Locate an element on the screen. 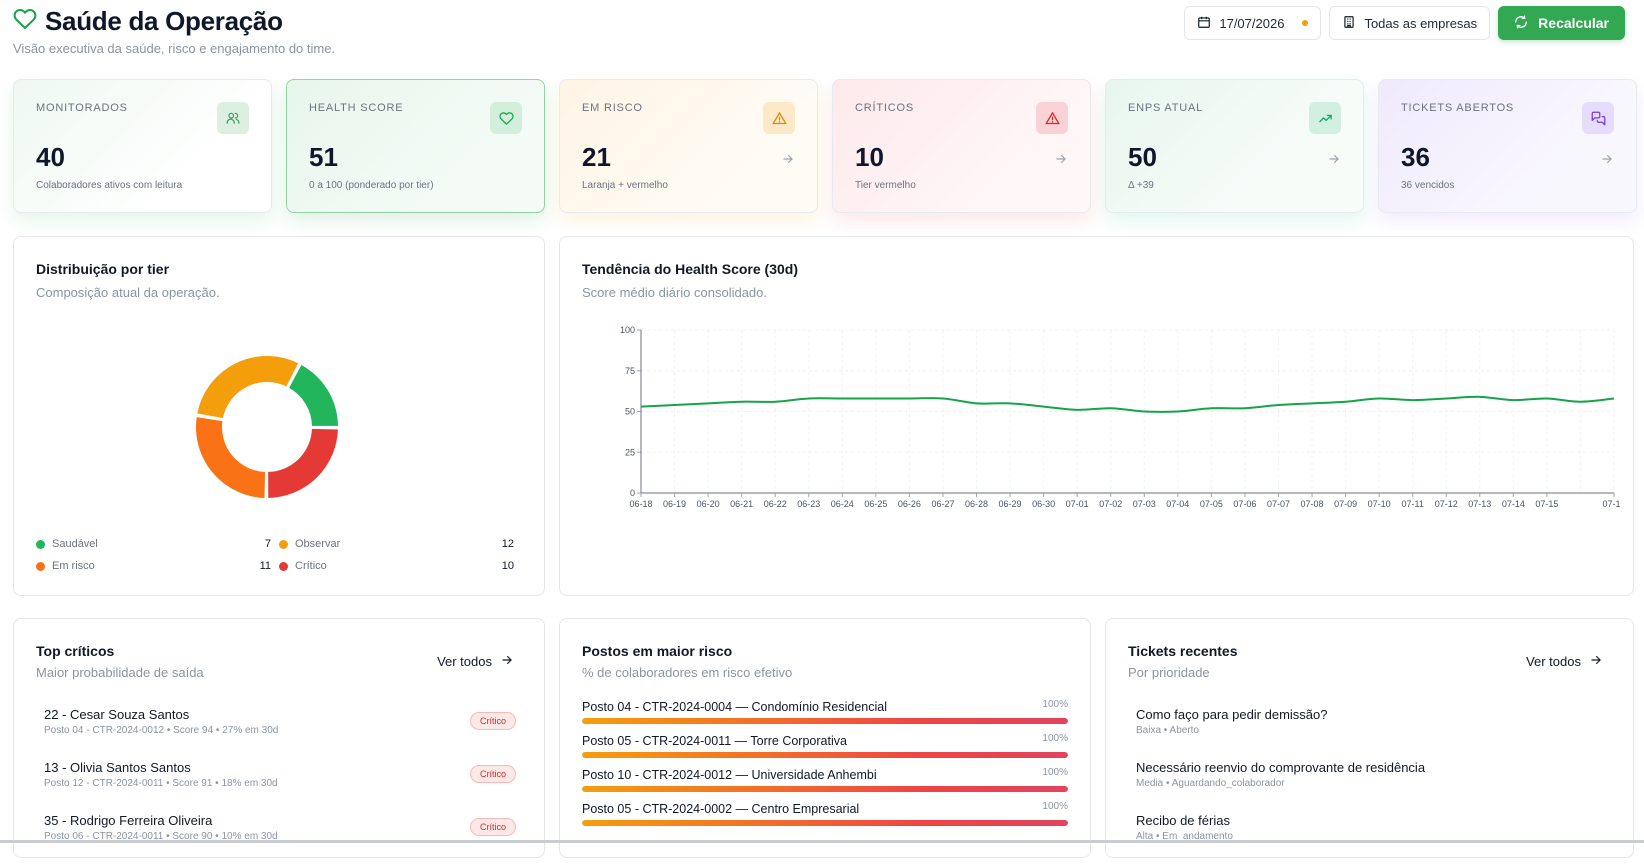 This screenshot has height=866, width=1644. window-bottom-border is located at coordinates (822, 841).